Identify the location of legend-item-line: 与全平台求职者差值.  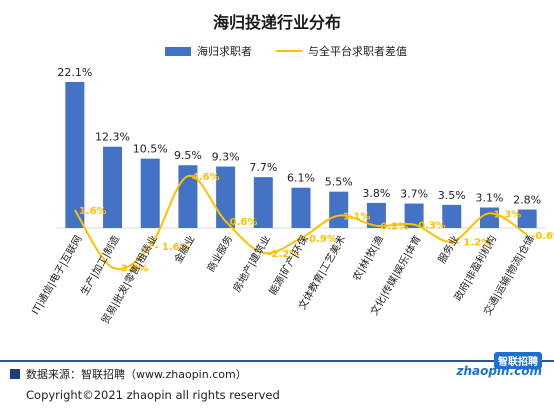
(341, 51).